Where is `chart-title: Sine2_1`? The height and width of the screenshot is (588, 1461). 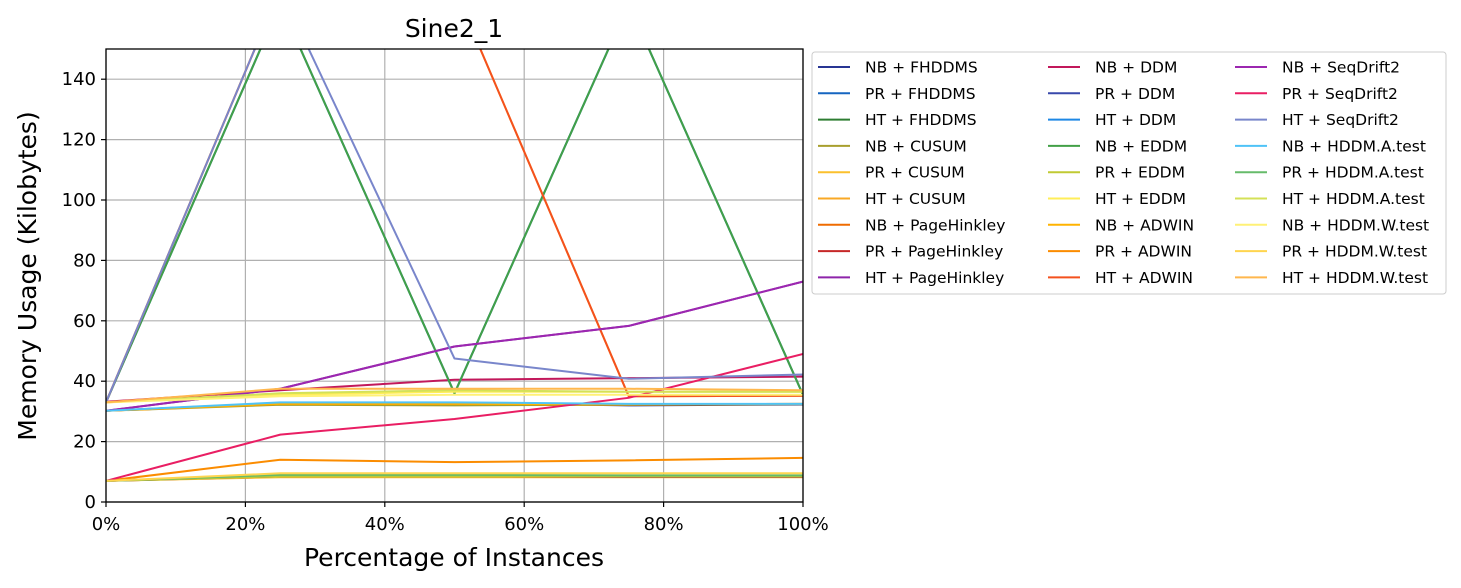 chart-title: Sine2_1 is located at coordinates (454, 28).